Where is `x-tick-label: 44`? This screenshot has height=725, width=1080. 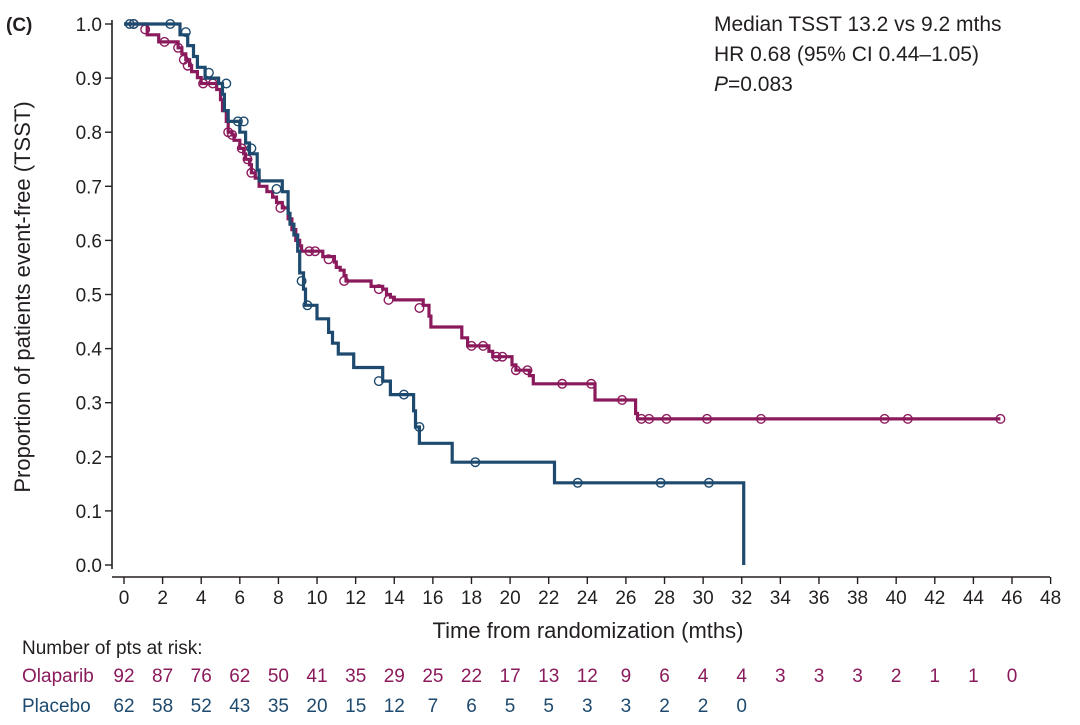 x-tick-label: 44 is located at coordinates (974, 598).